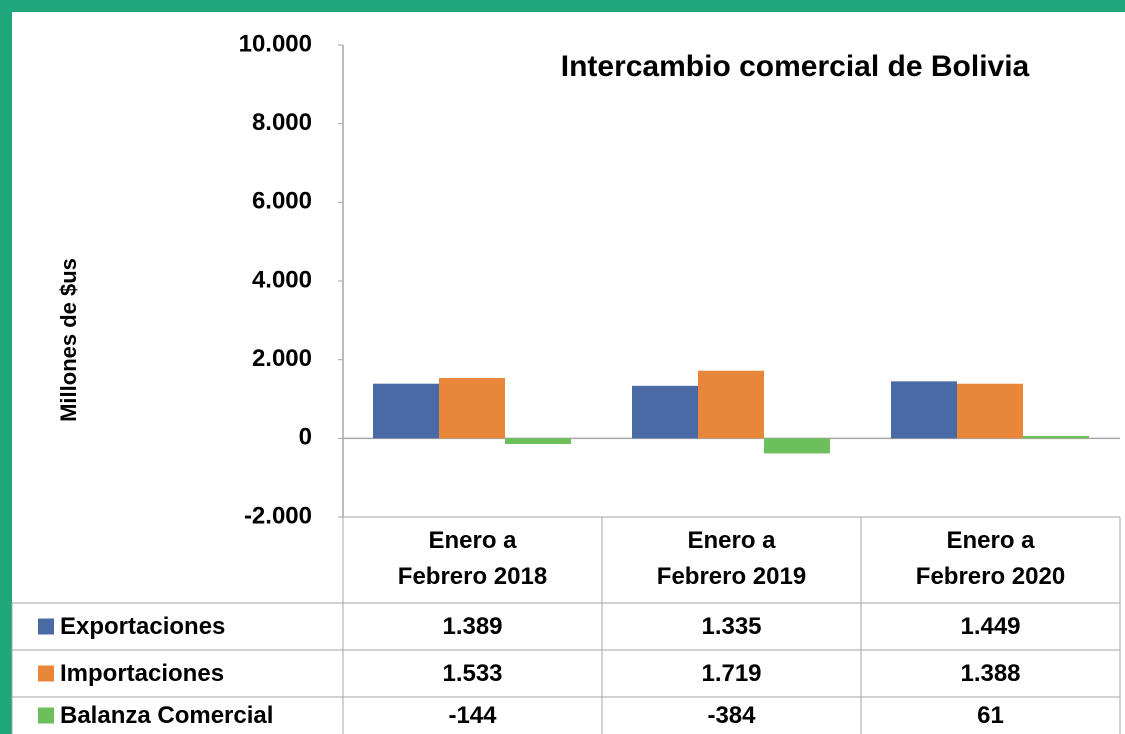 Image resolution: width=1125 pixels, height=734 pixels. Describe the element at coordinates (731, 673) in the screenshot. I see `table-value: 1.719` at that location.